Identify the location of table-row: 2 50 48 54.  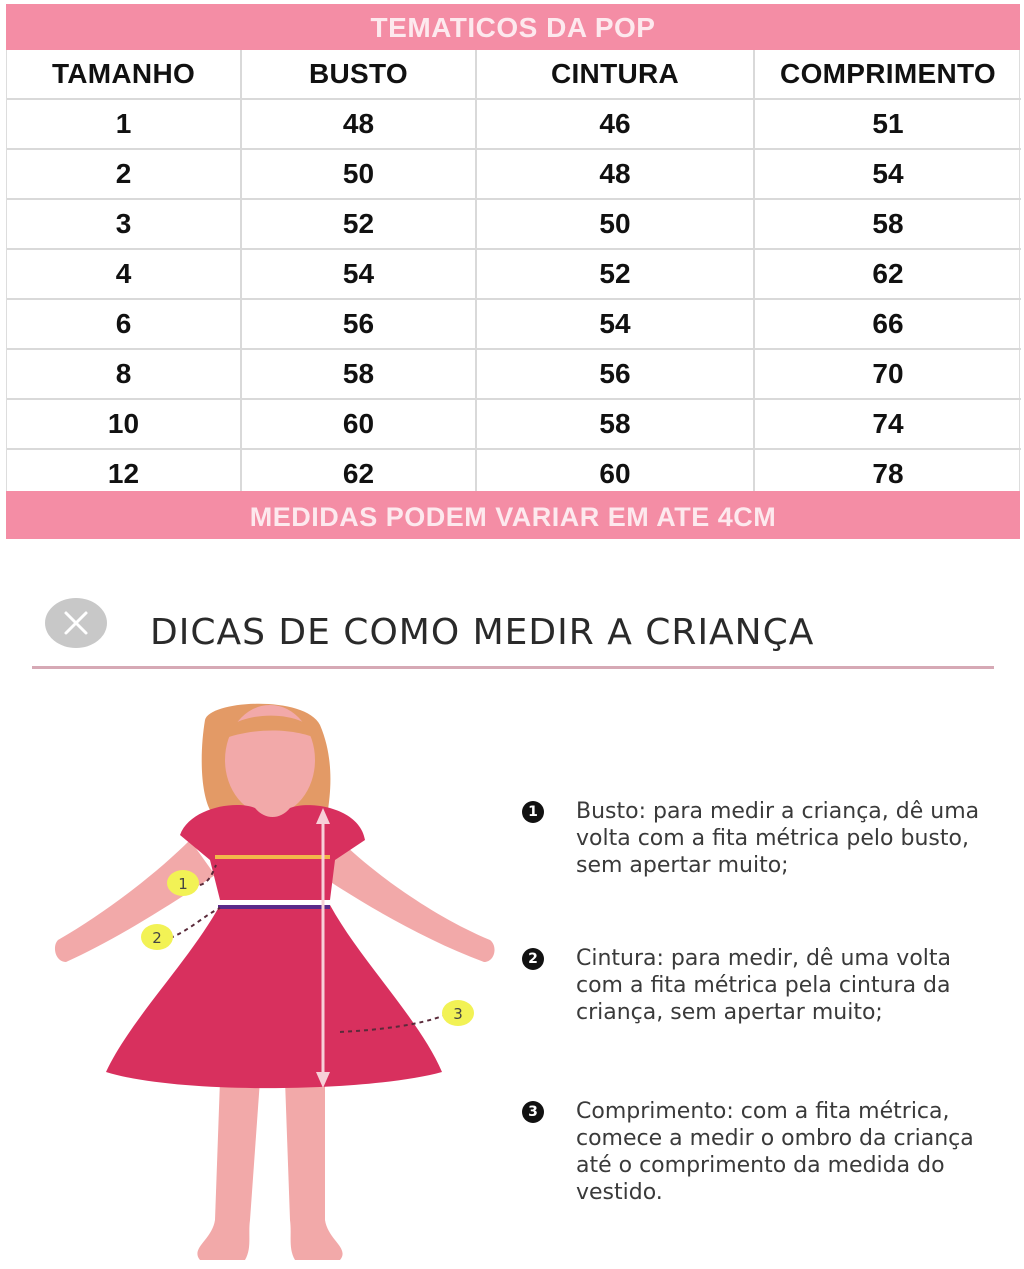
(514, 174).